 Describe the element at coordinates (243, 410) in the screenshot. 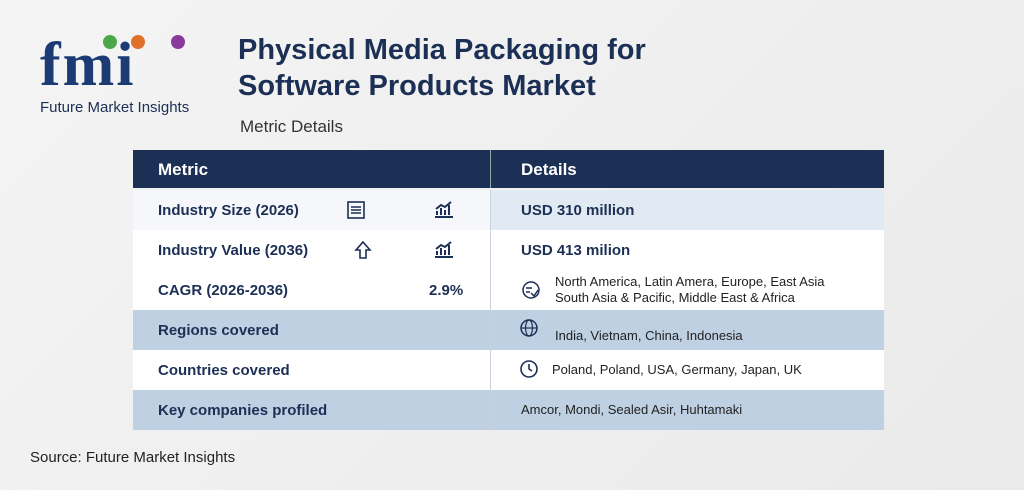

I see `metric-label: Key companies profiled` at that location.